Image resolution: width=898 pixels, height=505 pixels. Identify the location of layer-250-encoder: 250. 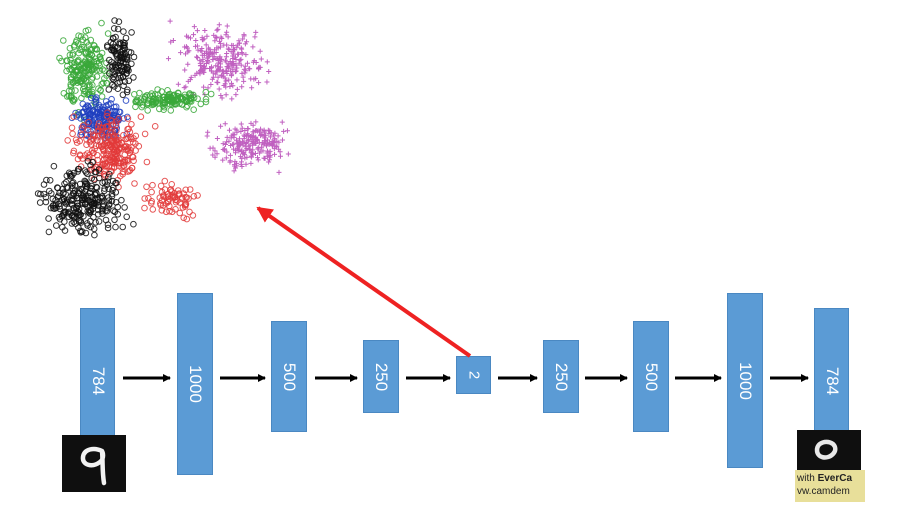
(381, 376).